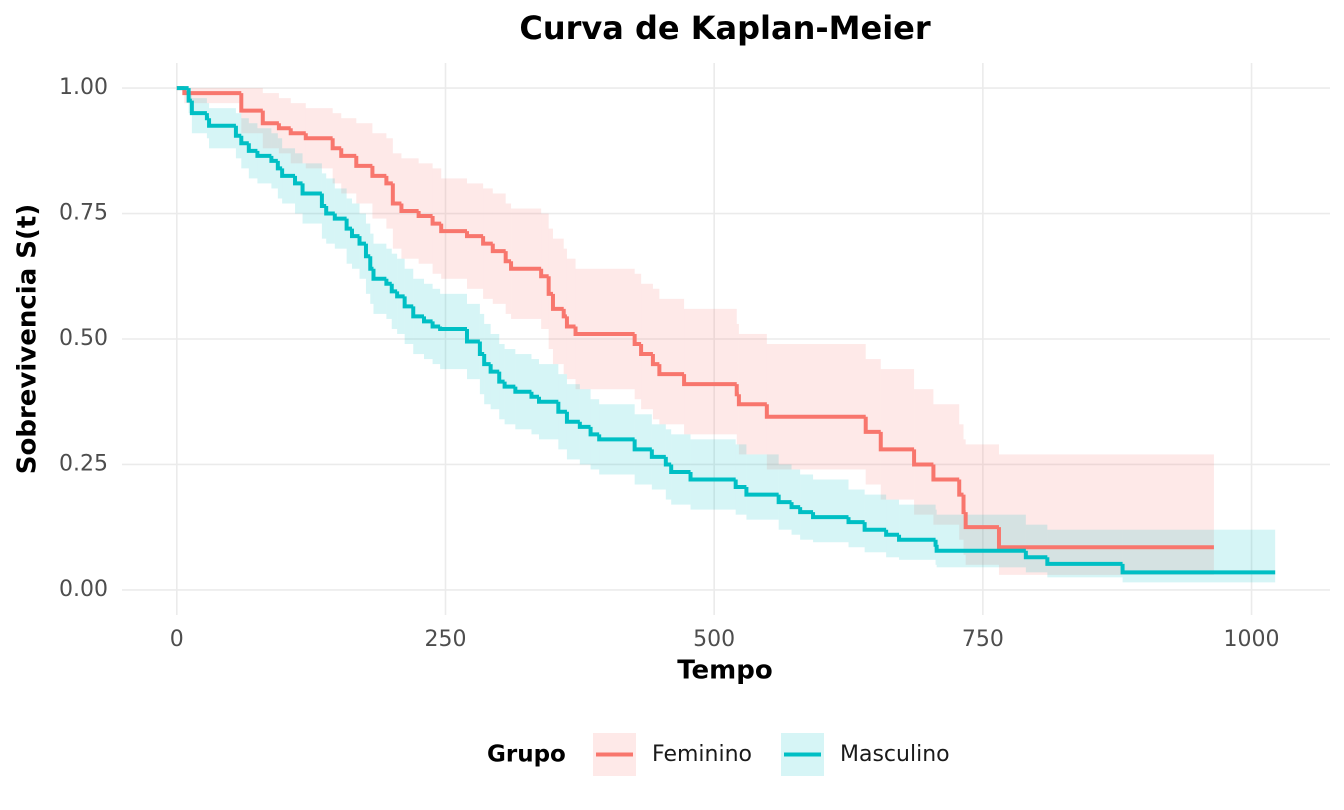 The width and height of the screenshot is (1344, 810). I want to click on y-tick-label: 0.25, so click(83, 463).